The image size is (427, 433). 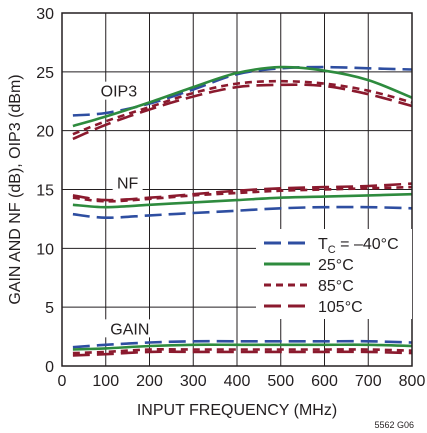 I want to click on x-tick-label: 600, so click(x=324, y=381).